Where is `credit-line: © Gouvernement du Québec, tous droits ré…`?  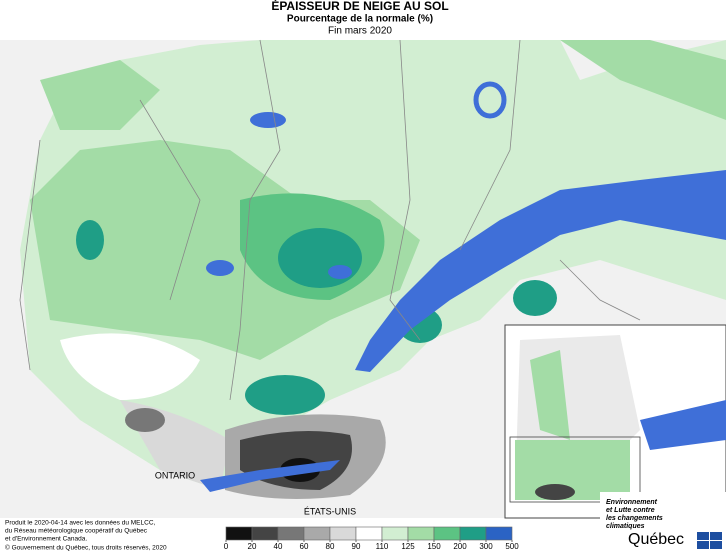 credit-line: © Gouvernement du Québec, tous droits ré… is located at coordinates (86, 548).